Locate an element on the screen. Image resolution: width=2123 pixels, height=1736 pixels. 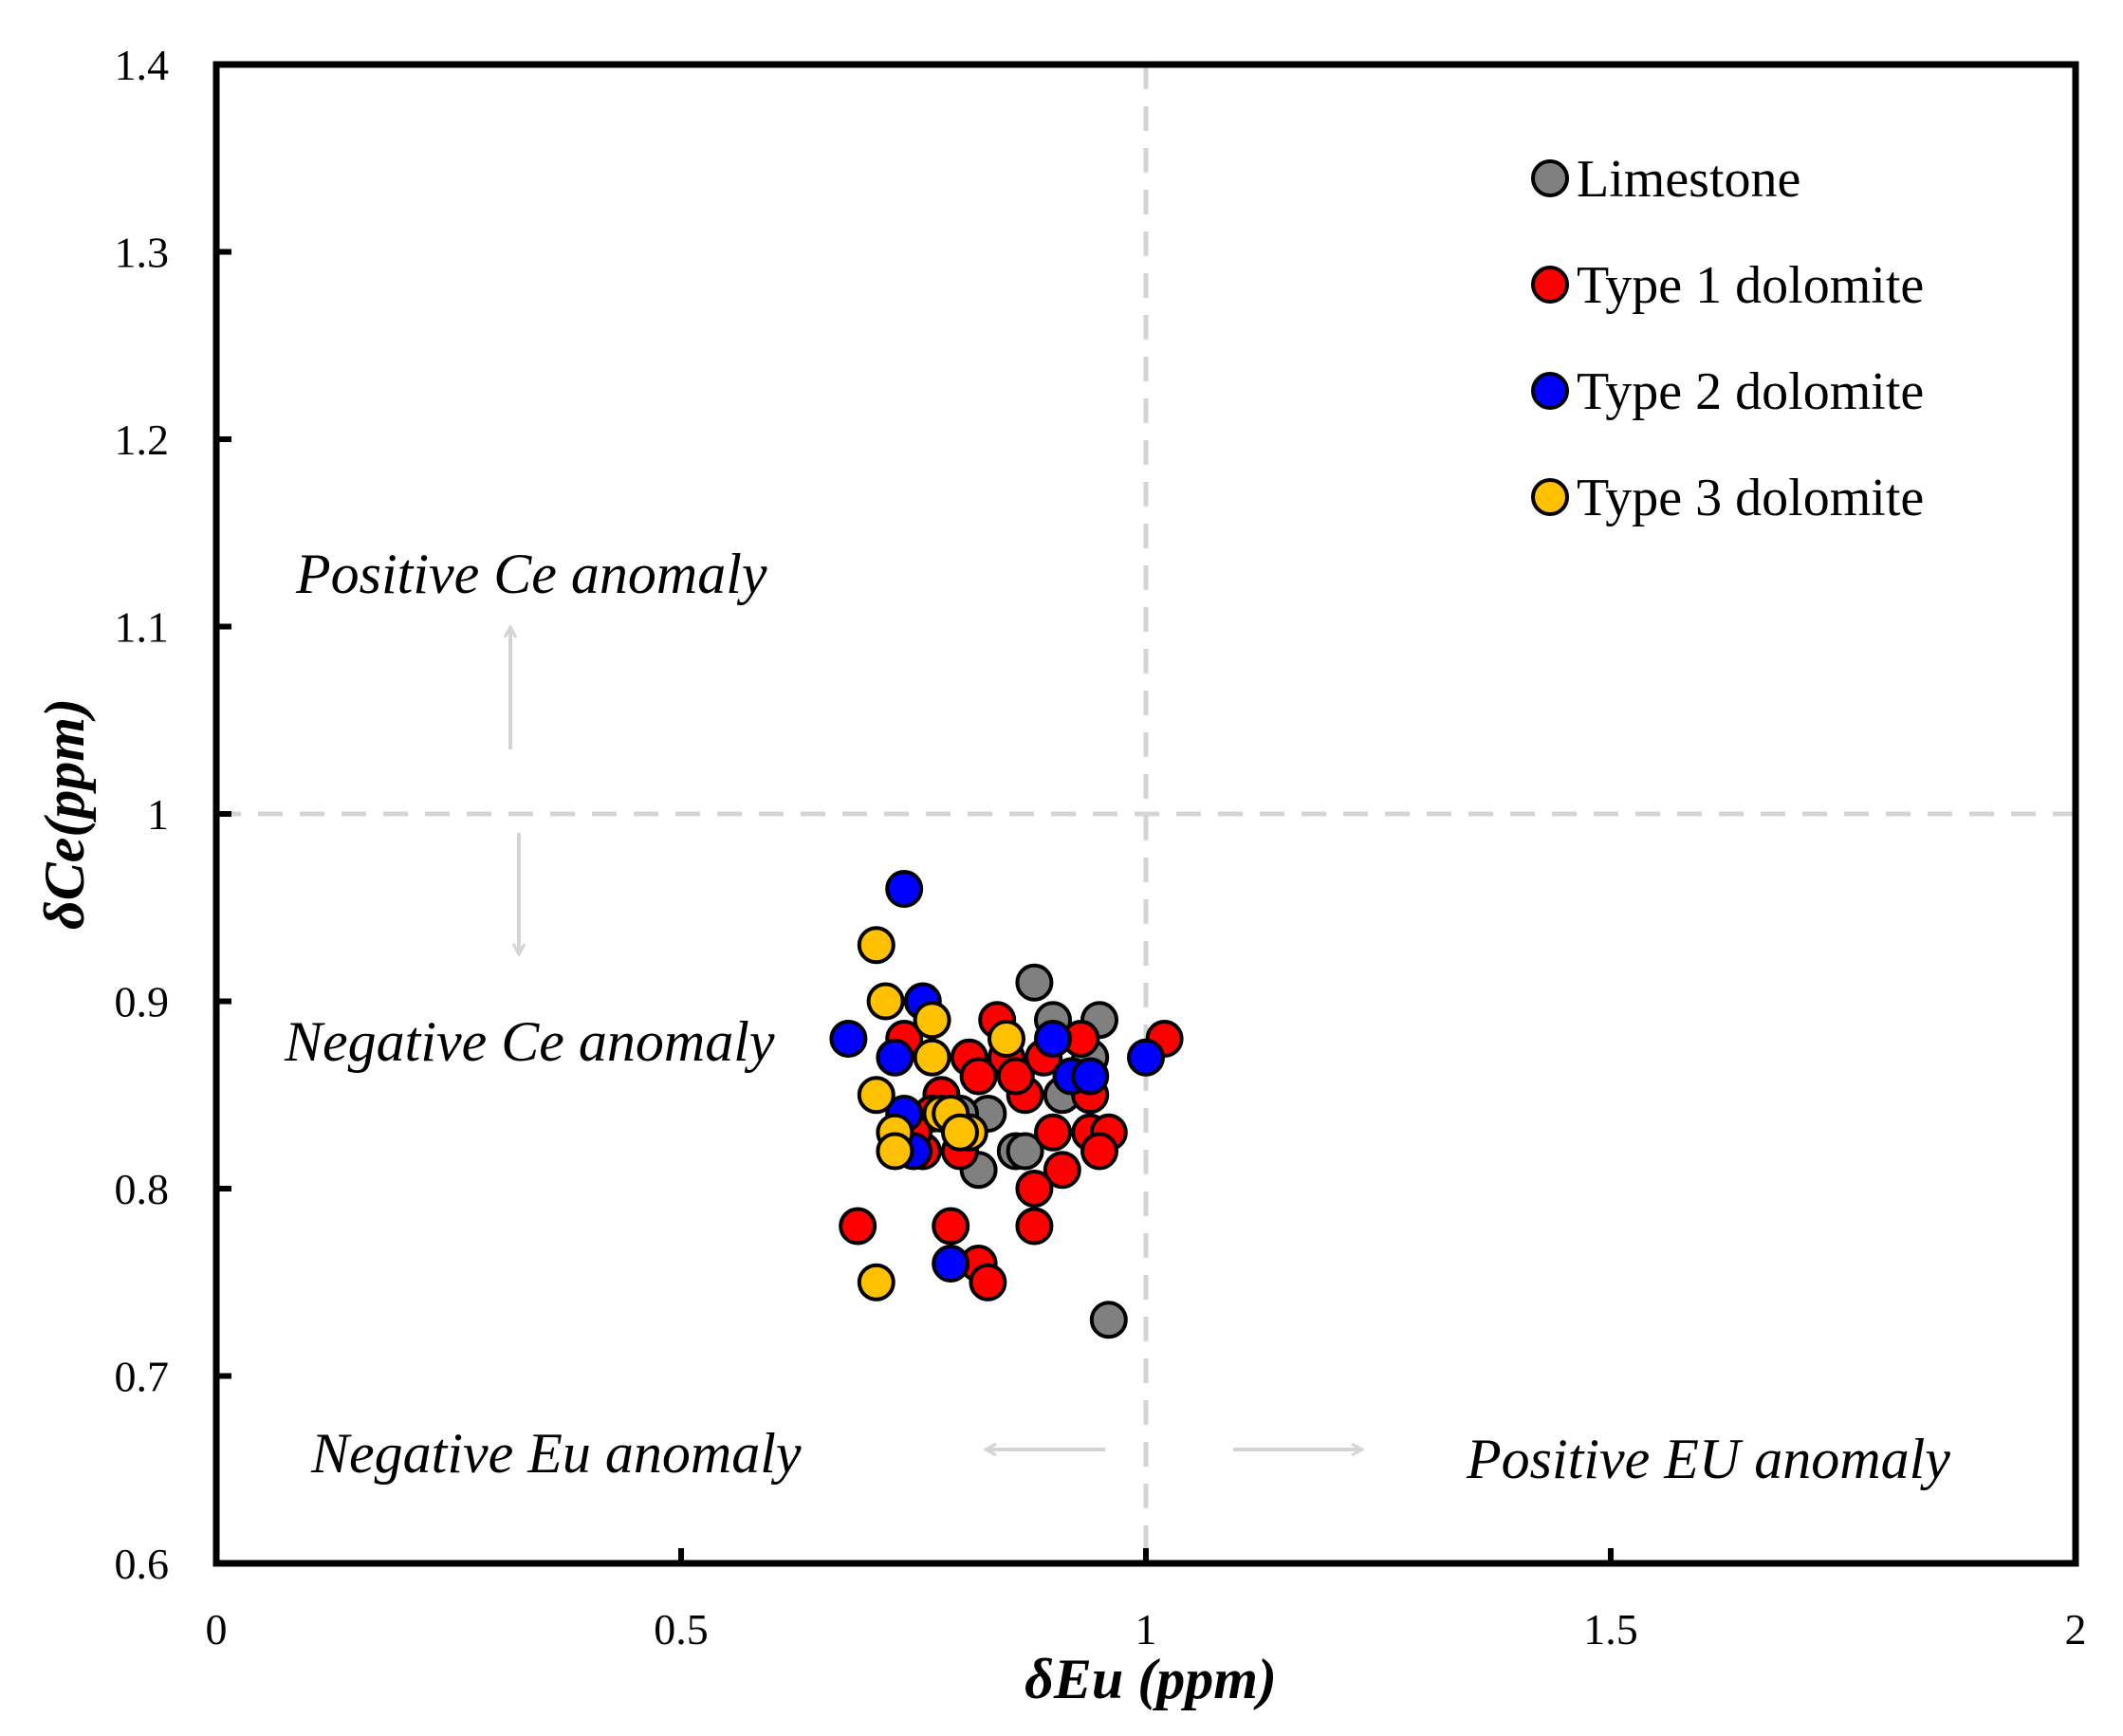
legend-marker-type-2-dolomite is located at coordinates (1550, 391).